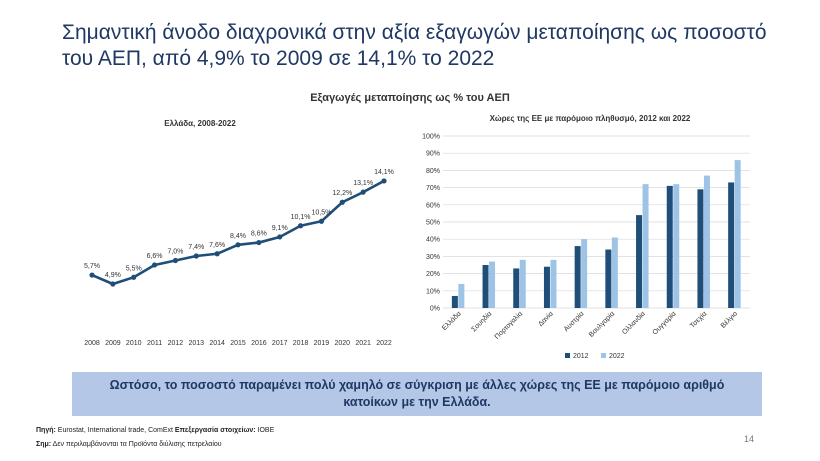 The image size is (820, 461). I want to click on y-tick-label: 90%, so click(433, 154).